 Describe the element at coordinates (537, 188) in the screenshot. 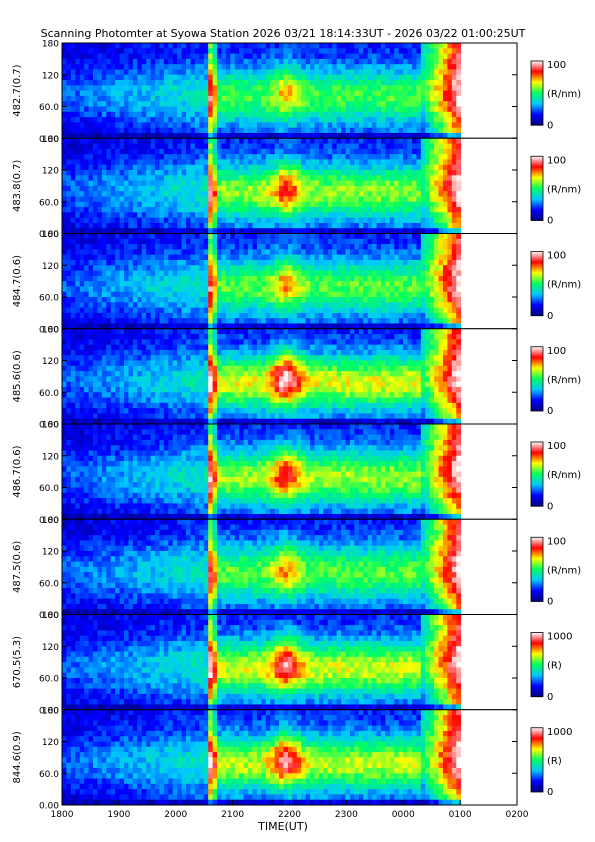

I see `colorbar` at that location.